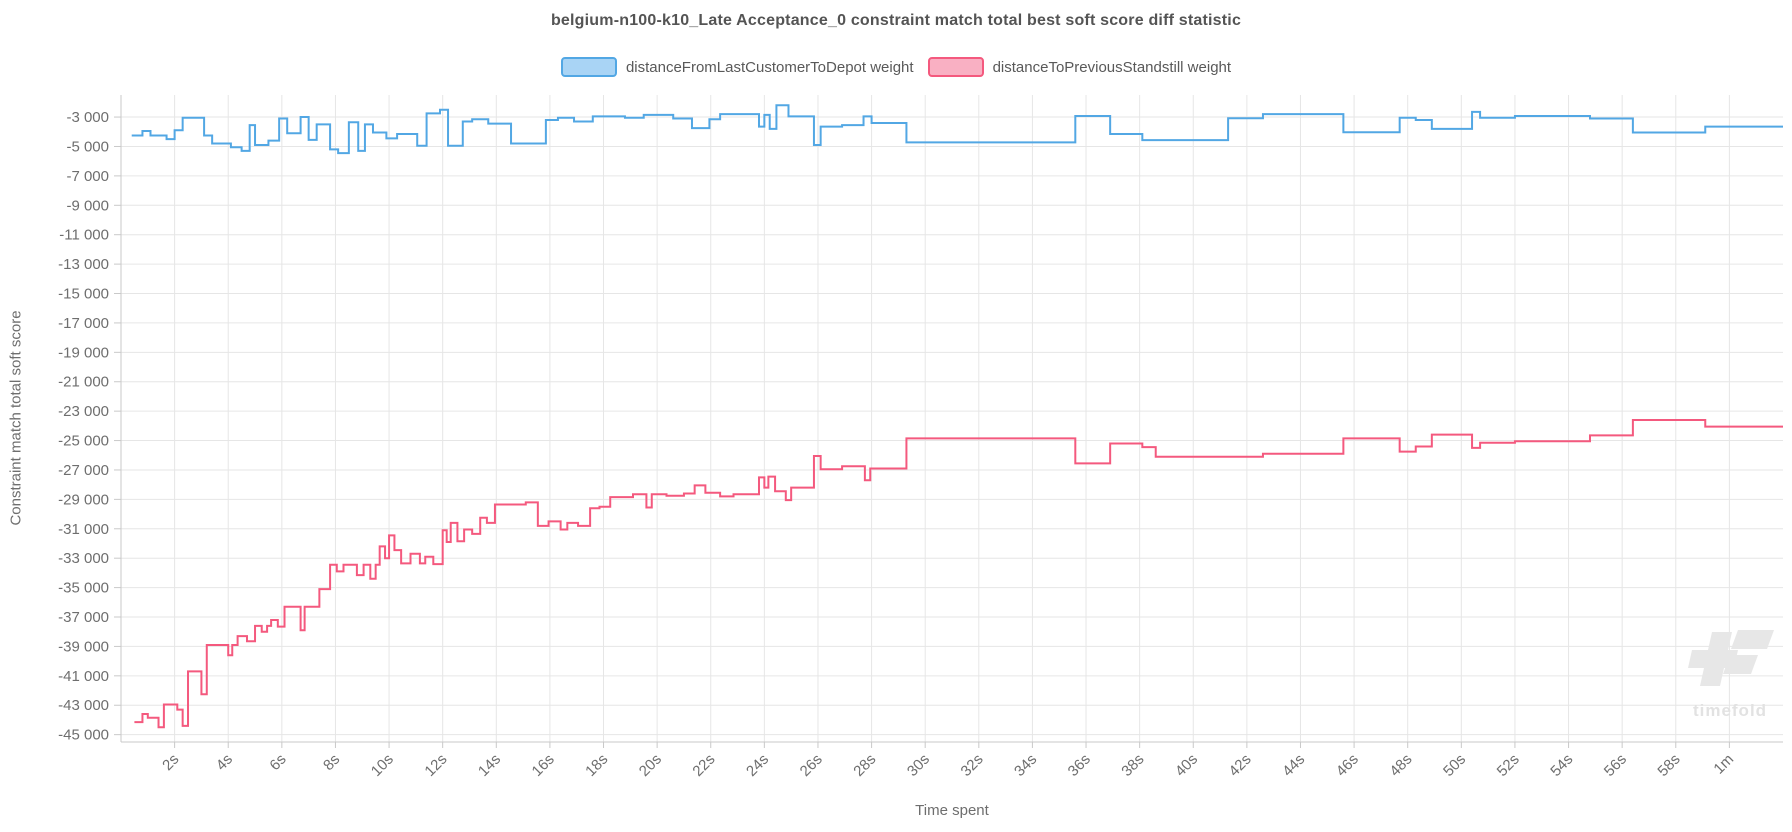 The image size is (1792, 832). I want to click on x-tick-label: 2s, so click(170, 762).